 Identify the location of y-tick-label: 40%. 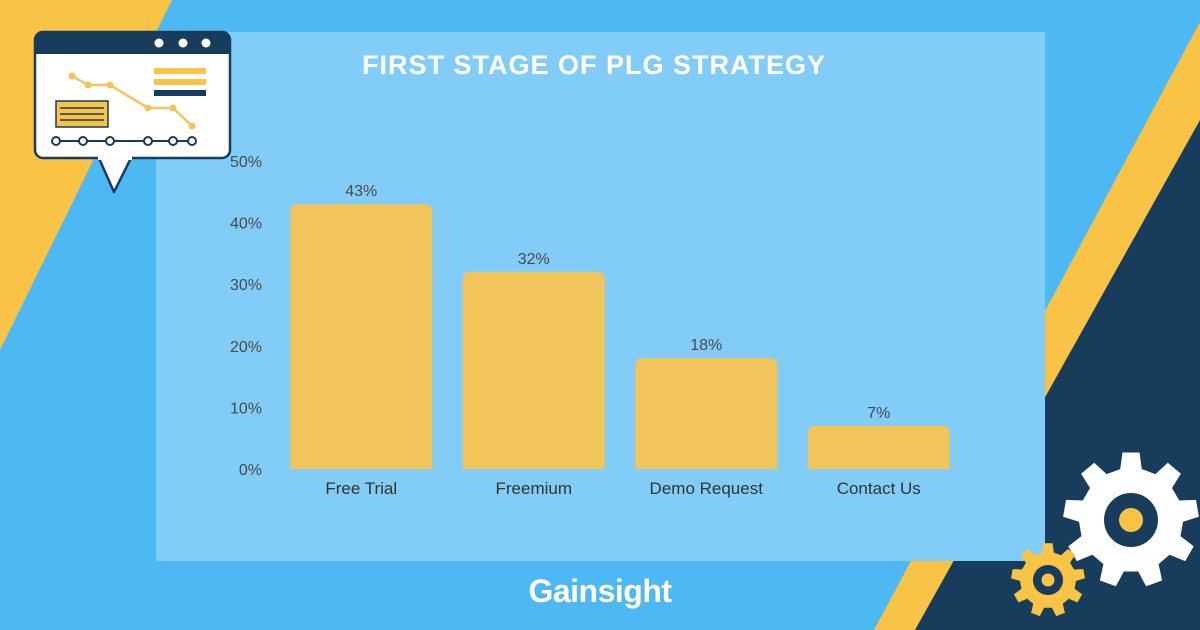
(246, 224).